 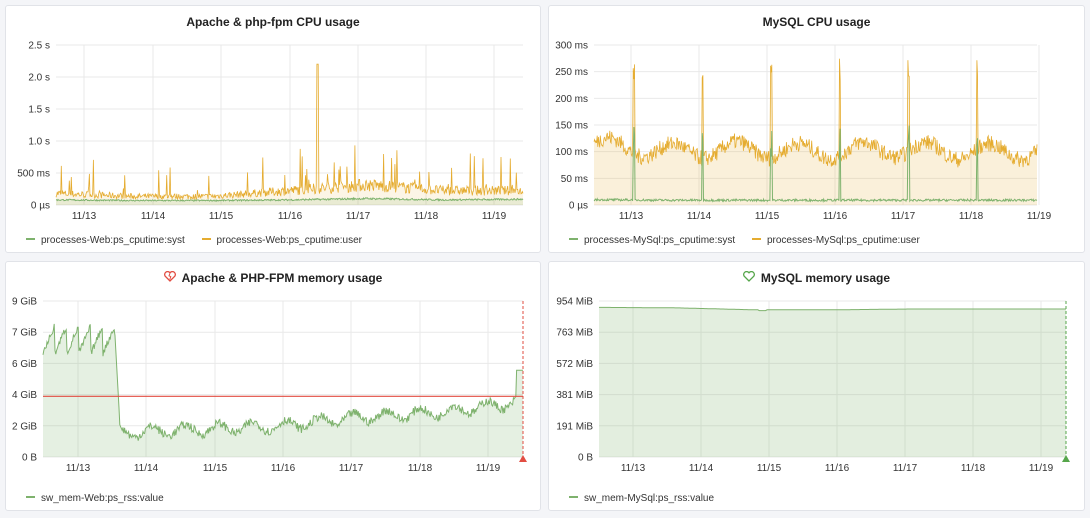 I want to click on heart-icon, so click(x=748, y=277).